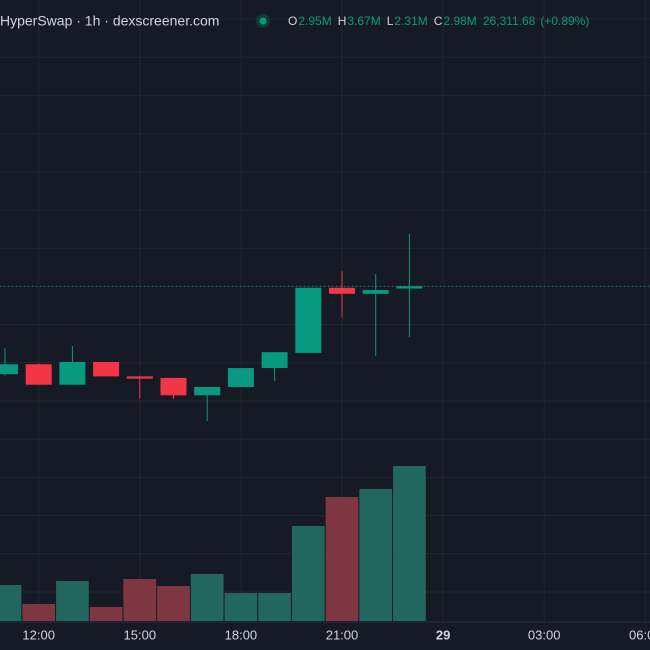 The height and width of the screenshot is (650, 650). What do you see at coordinates (109, 21) in the screenshot?
I see `chart-title: HyperSwap · 1h · dexscreener.com` at bounding box center [109, 21].